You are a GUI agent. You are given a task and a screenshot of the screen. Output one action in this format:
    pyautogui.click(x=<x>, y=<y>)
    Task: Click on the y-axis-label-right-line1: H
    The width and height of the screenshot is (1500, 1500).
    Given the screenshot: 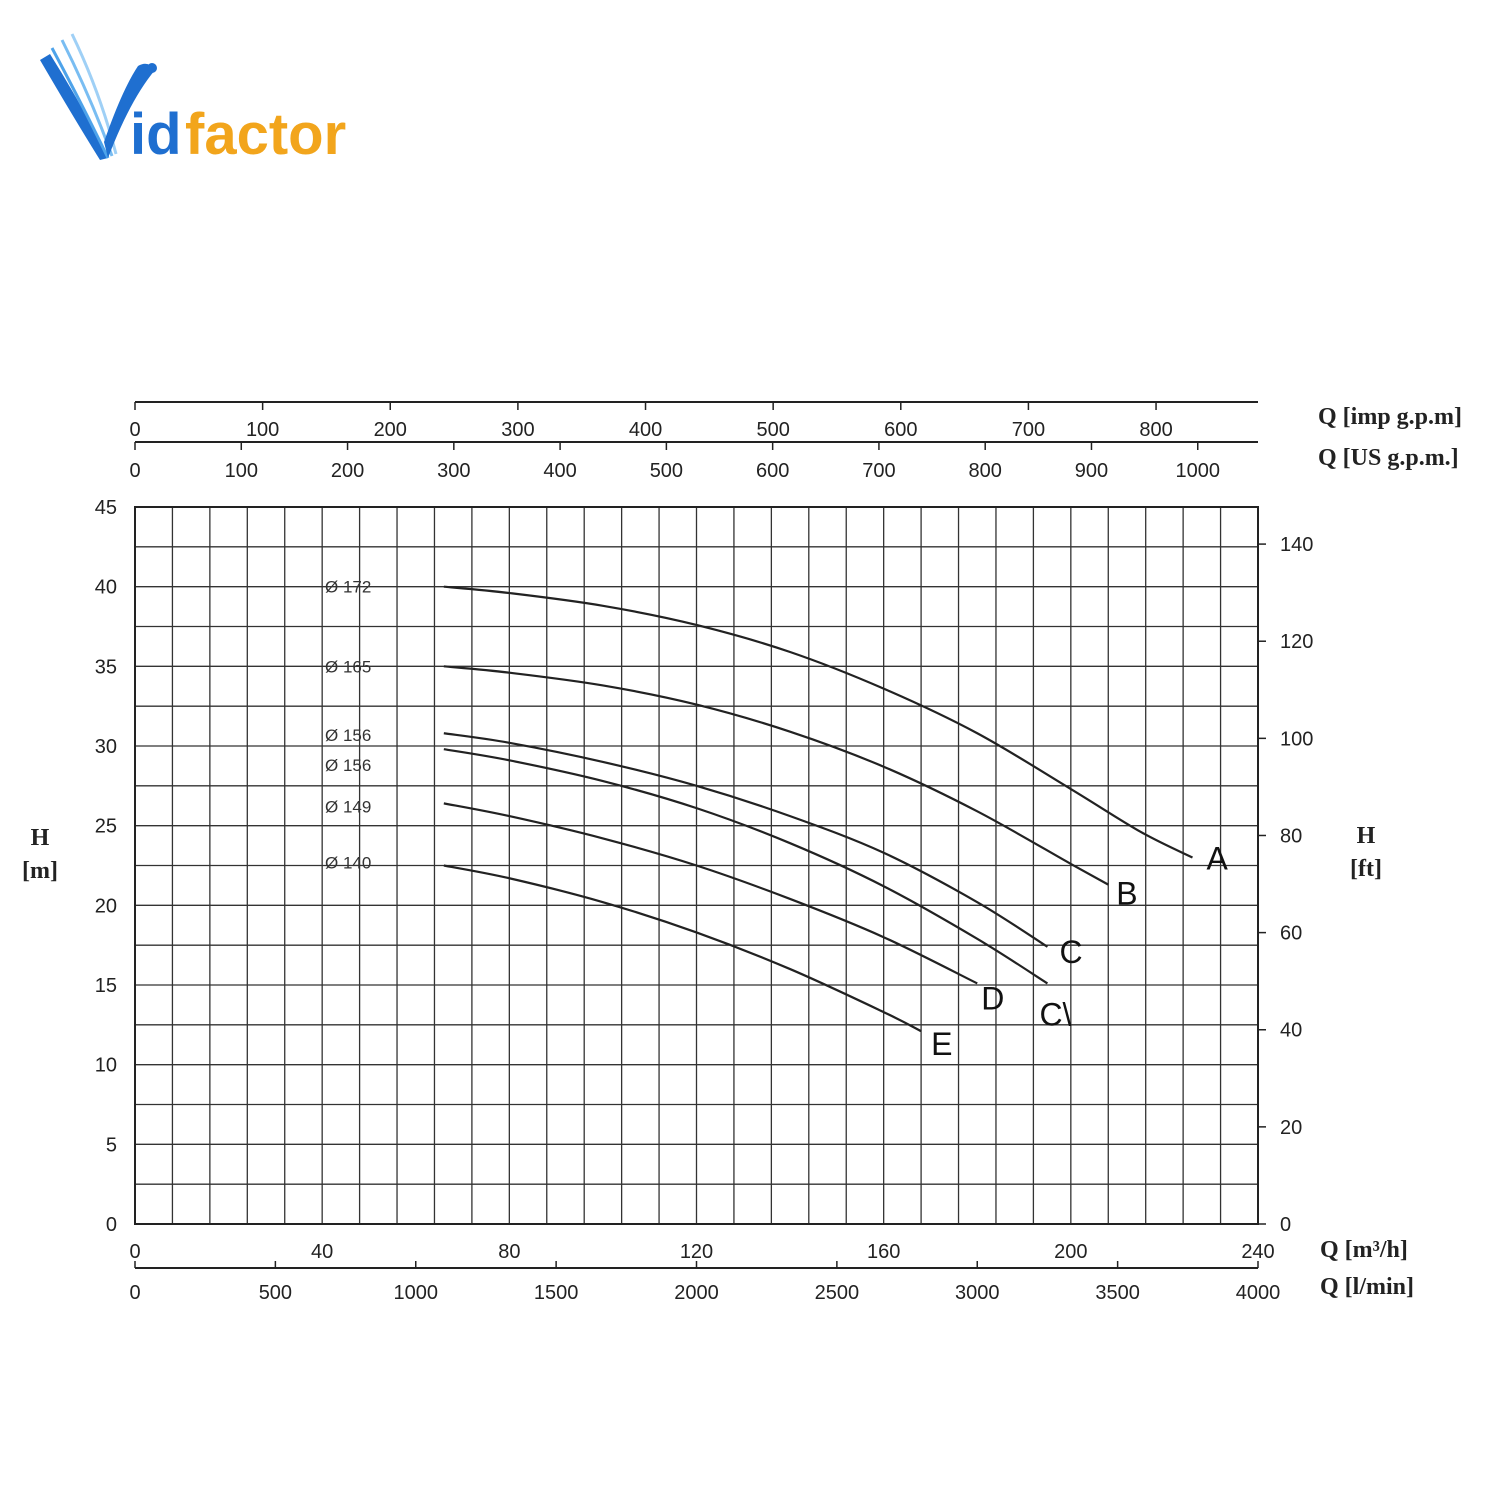 What is the action you would take?
    pyautogui.click(x=1366, y=836)
    